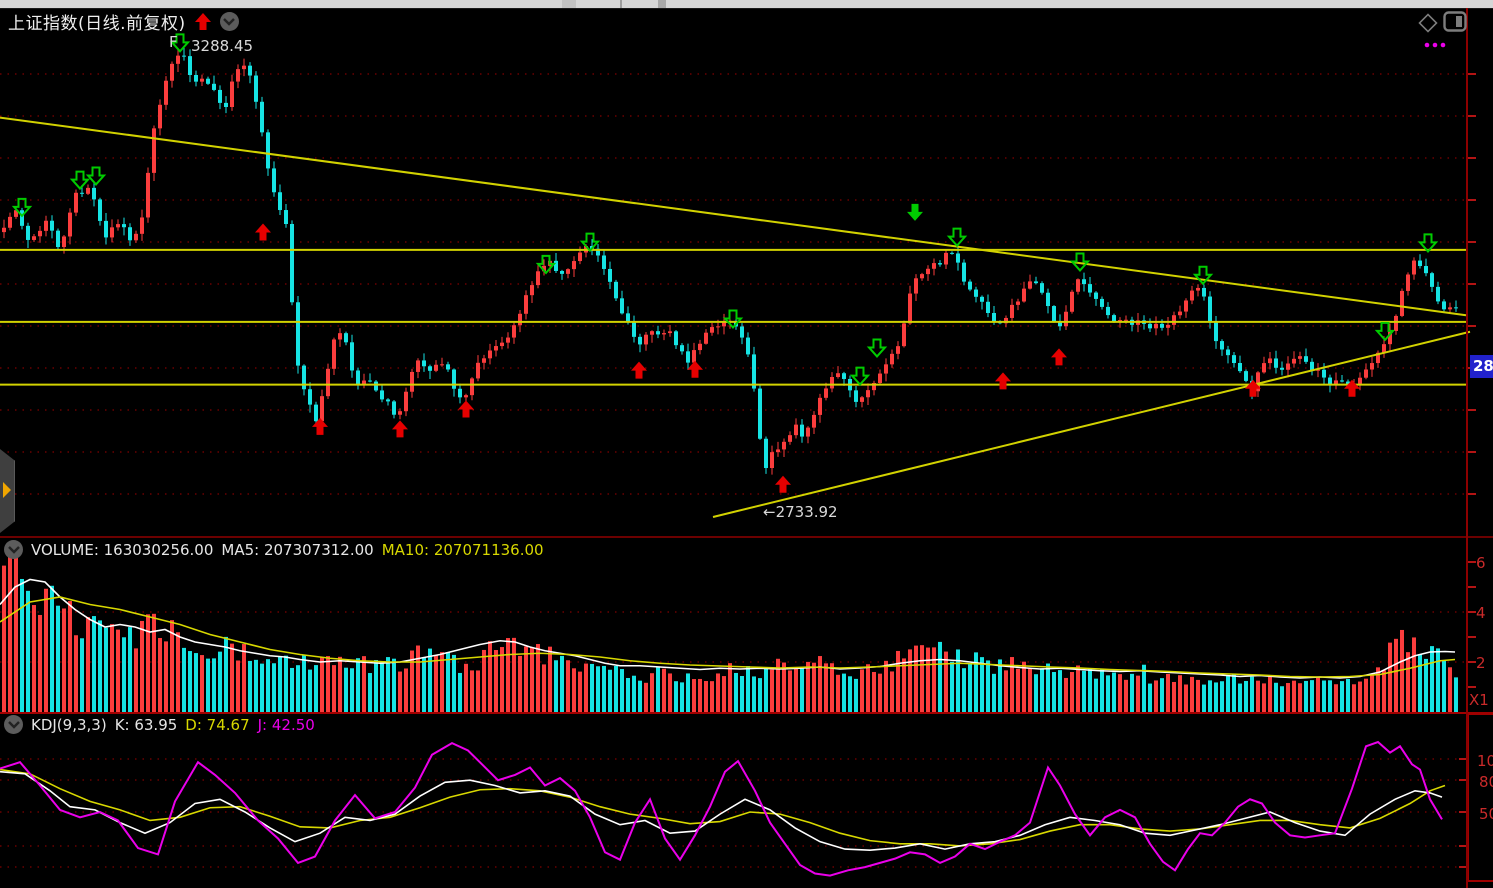  I want to click on kdj-axis-label: 100, so click(1485, 761).